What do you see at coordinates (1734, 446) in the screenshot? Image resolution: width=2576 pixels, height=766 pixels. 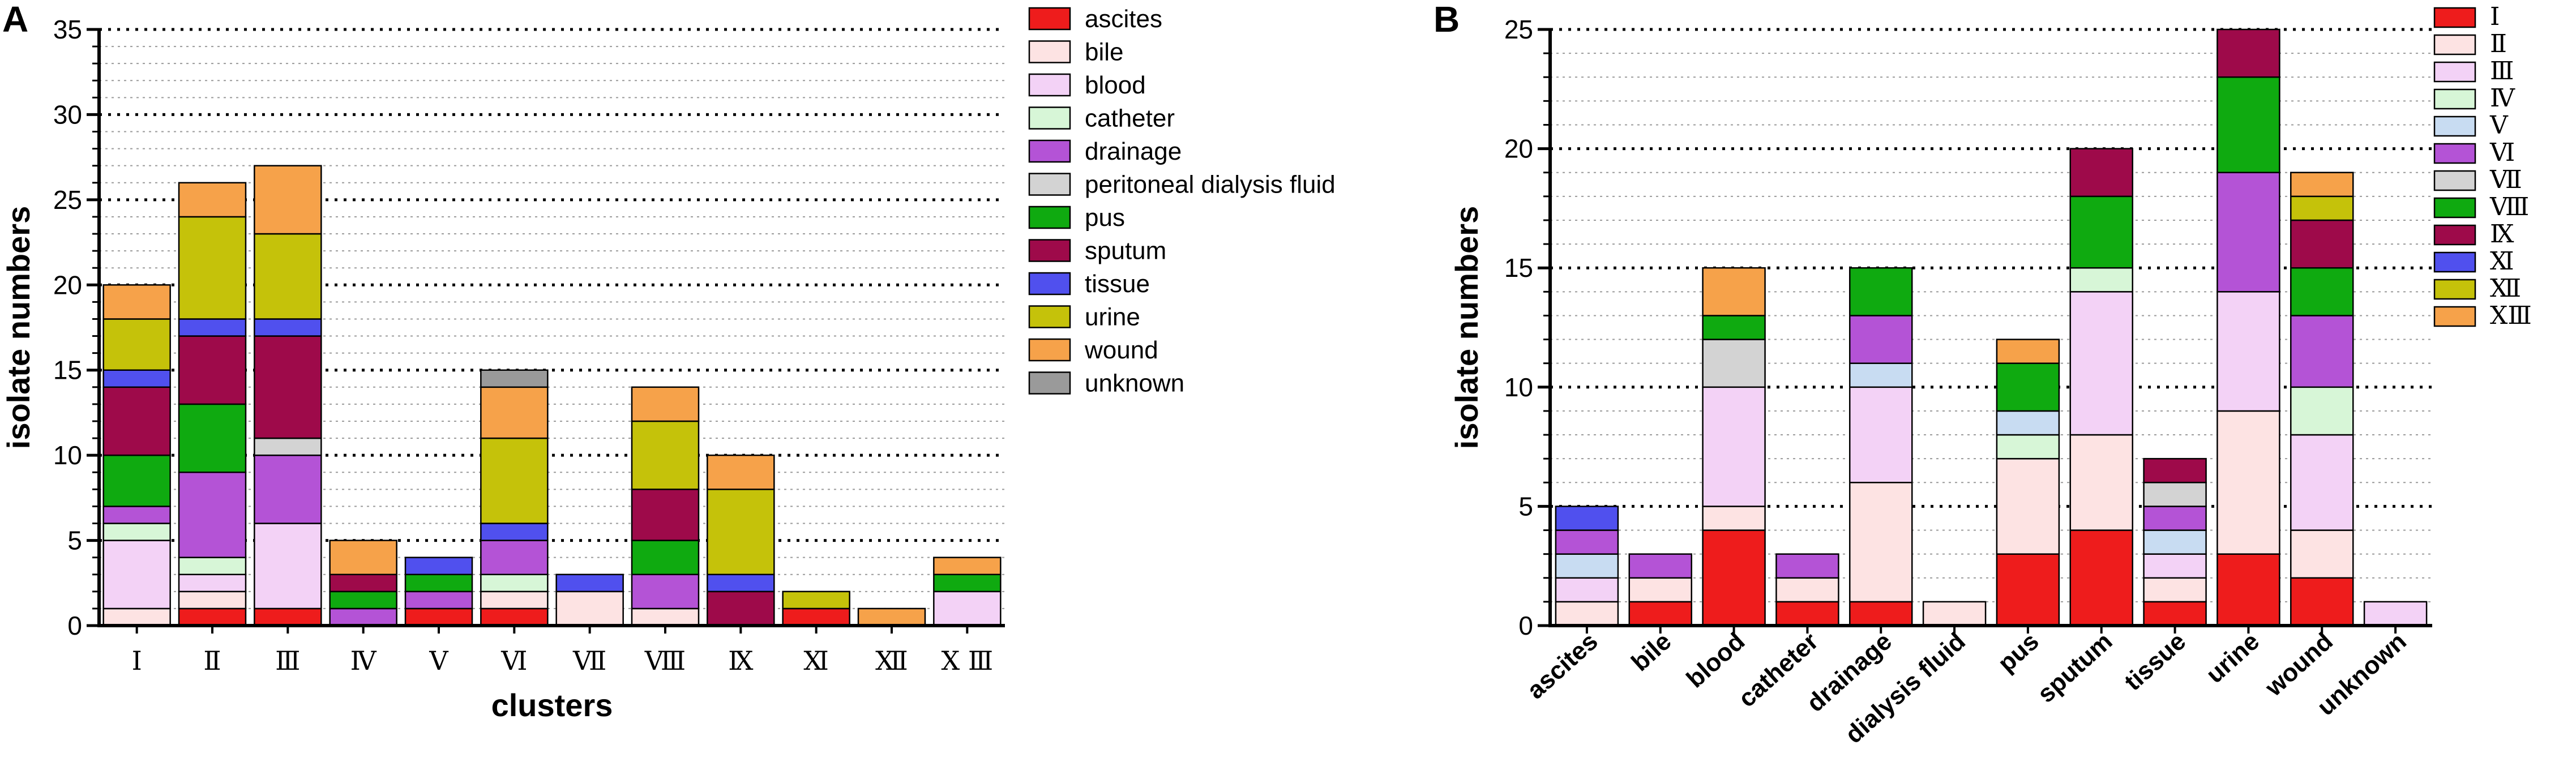 I see `panel-b-bar-segment-blood-iii` at bounding box center [1734, 446].